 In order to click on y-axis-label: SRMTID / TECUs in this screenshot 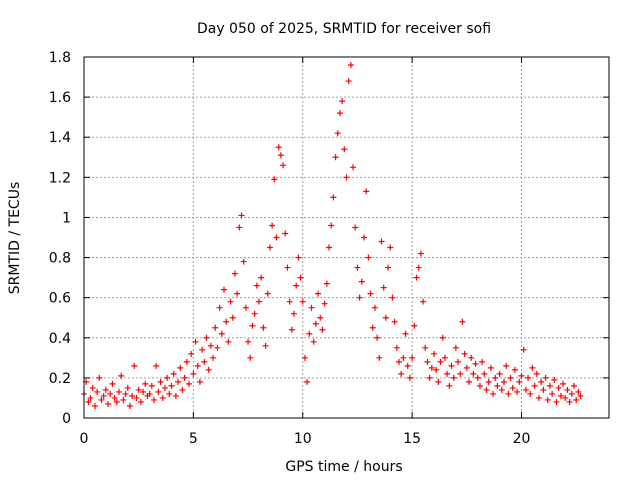, I will do `click(15, 238)`.